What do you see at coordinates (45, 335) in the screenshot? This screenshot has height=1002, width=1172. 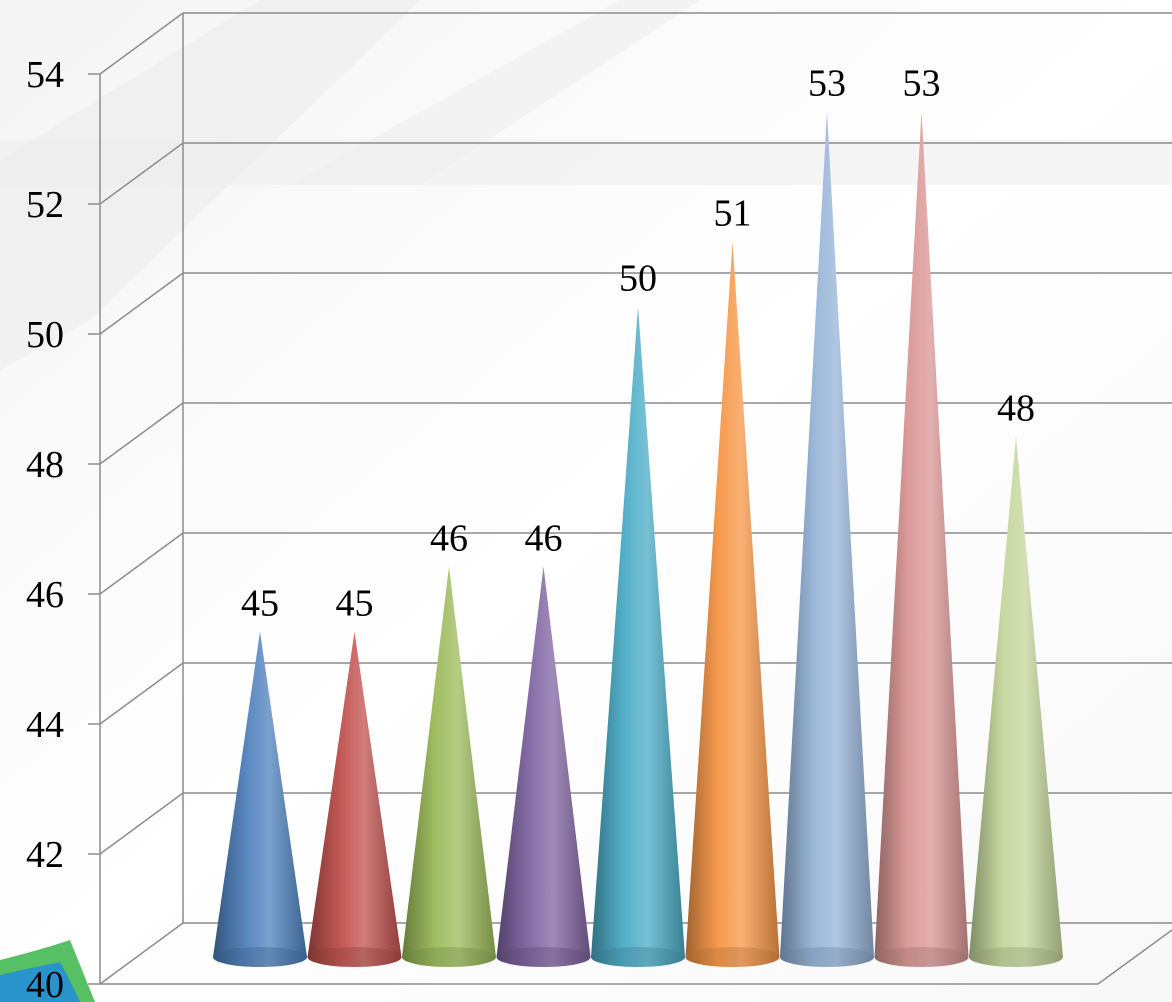 I see `y-tick-label: 50` at bounding box center [45, 335].